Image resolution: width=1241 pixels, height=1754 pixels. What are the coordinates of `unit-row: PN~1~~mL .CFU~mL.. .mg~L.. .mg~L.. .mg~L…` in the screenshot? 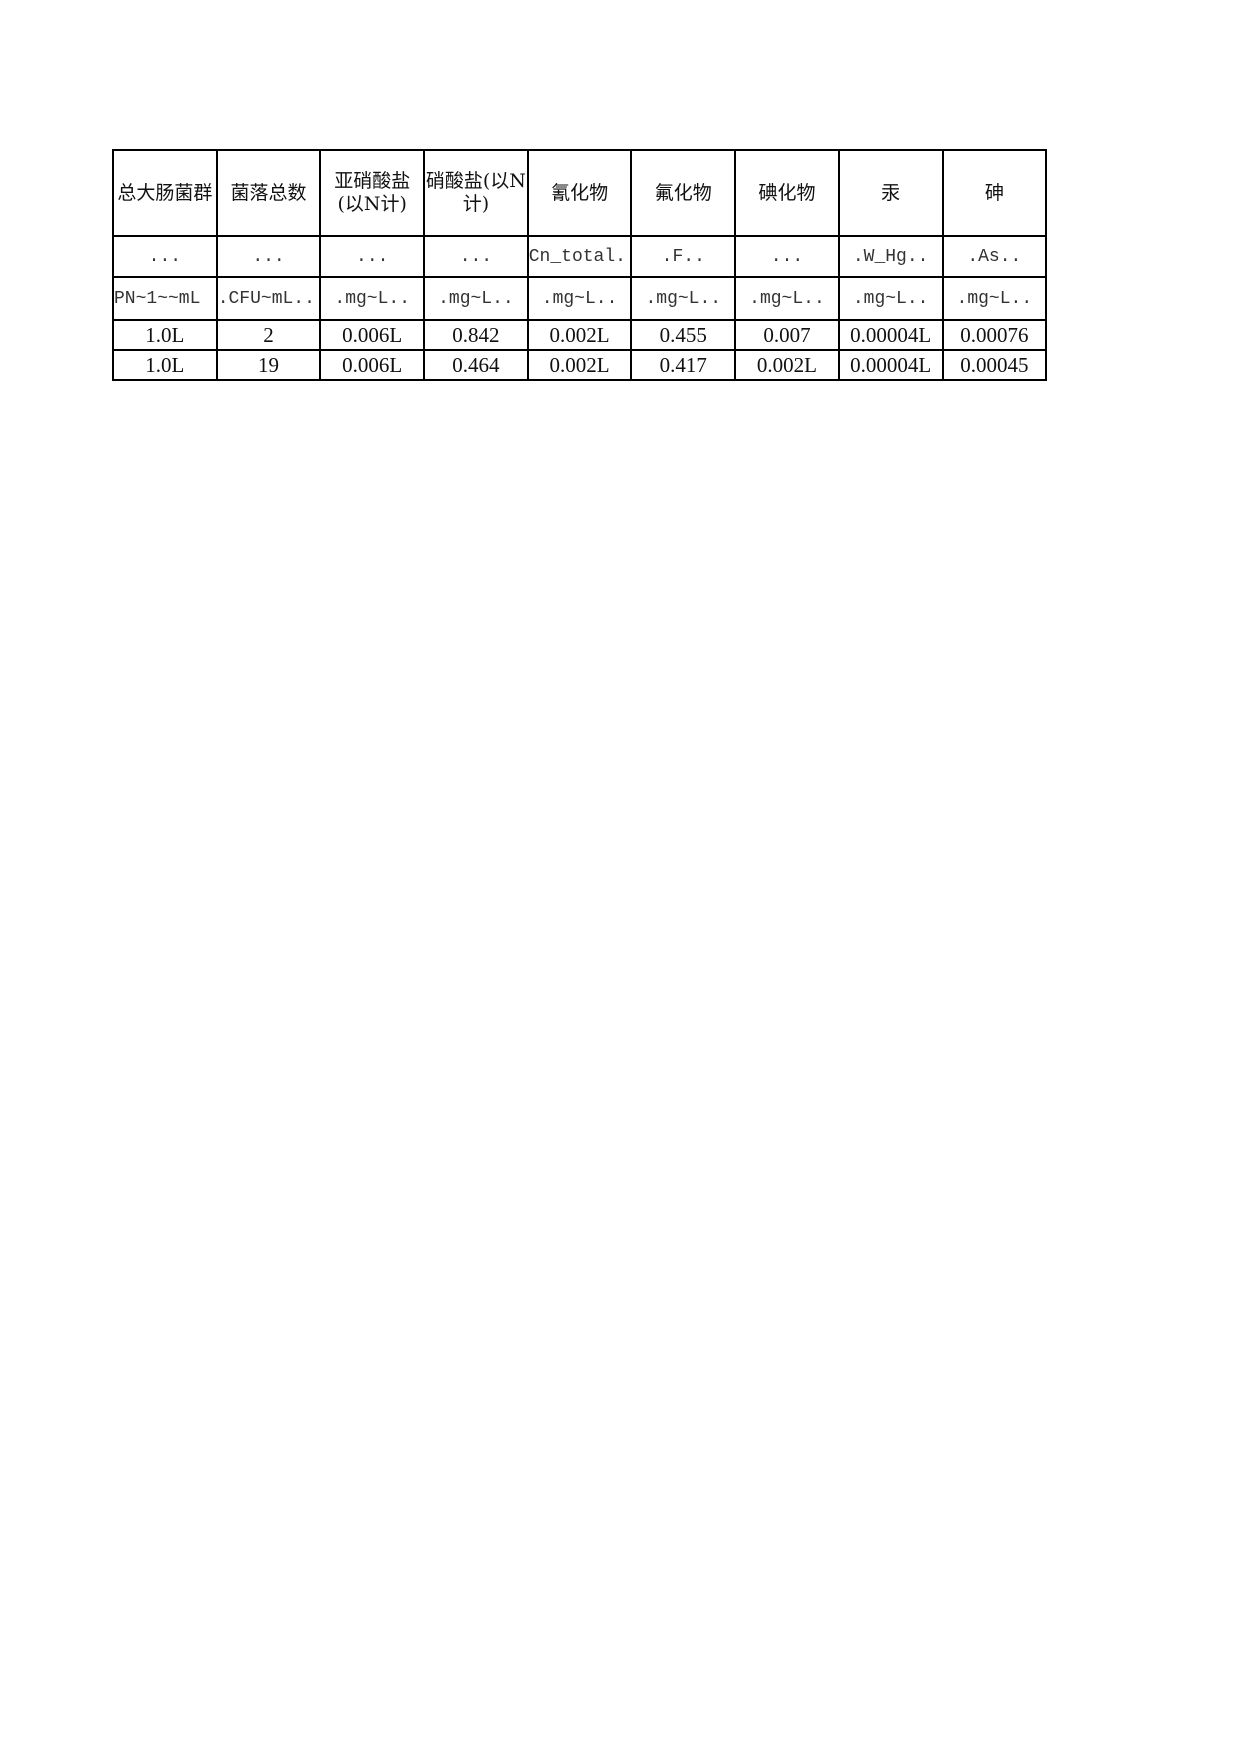 It's located at (580, 298).